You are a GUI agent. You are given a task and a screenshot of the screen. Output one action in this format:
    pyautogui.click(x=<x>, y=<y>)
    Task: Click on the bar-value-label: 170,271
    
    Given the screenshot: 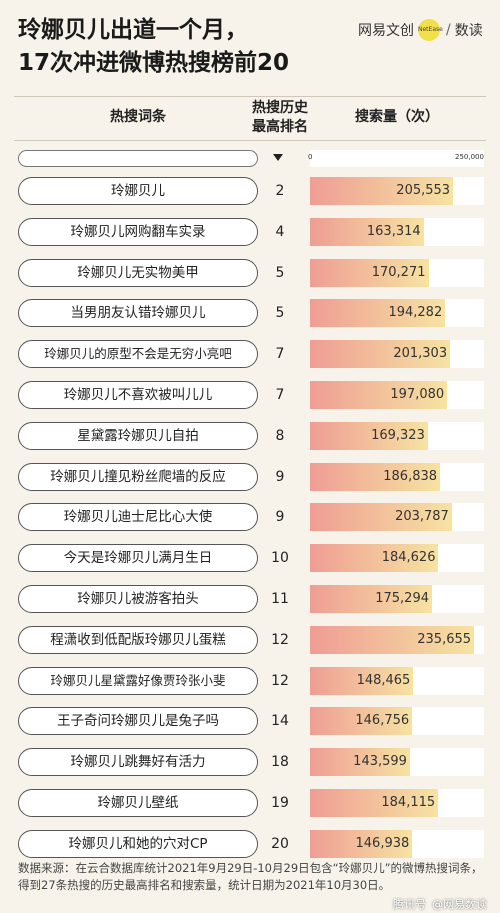 What is the action you would take?
    pyautogui.click(x=398, y=272)
    